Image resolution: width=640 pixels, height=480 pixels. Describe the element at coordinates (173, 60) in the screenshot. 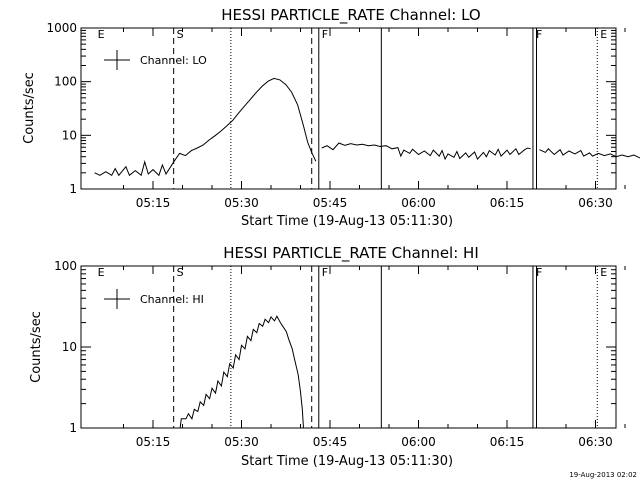

I see `legend-label: Channel: LO` at that location.